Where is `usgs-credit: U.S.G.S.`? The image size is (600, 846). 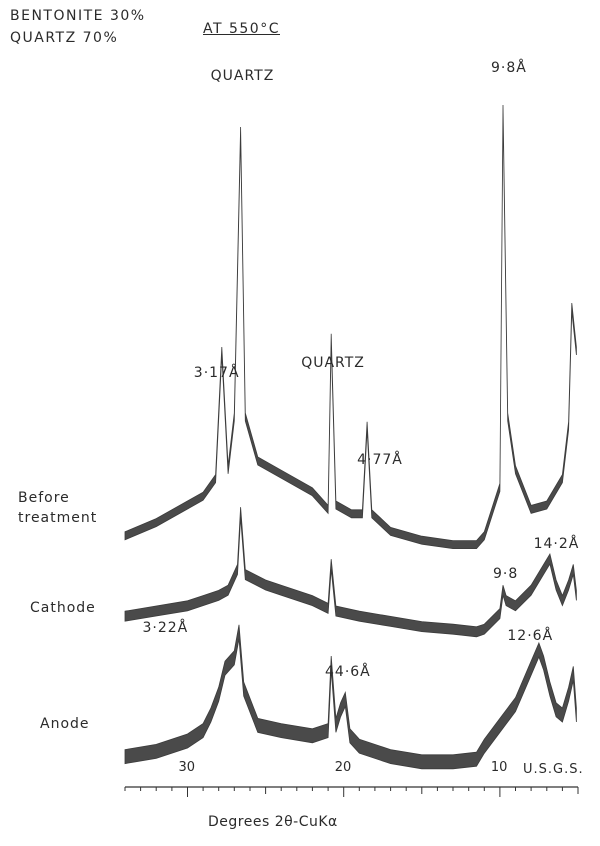
usgs-credit: U.S.G.S. is located at coordinates (553, 769).